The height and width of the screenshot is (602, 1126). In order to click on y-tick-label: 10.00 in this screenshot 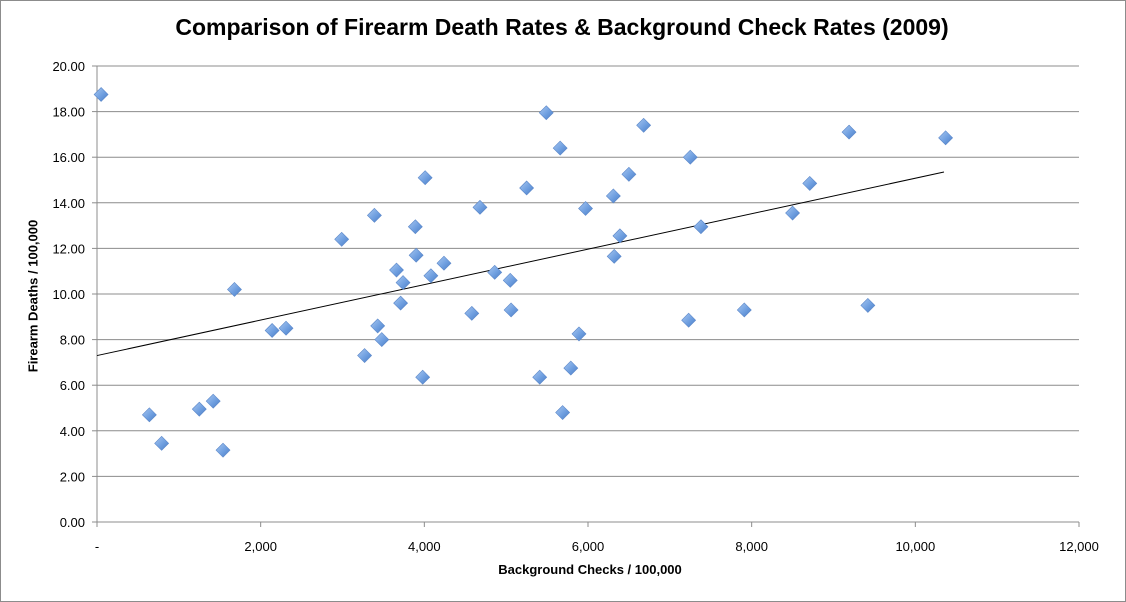, I will do `click(68, 294)`.